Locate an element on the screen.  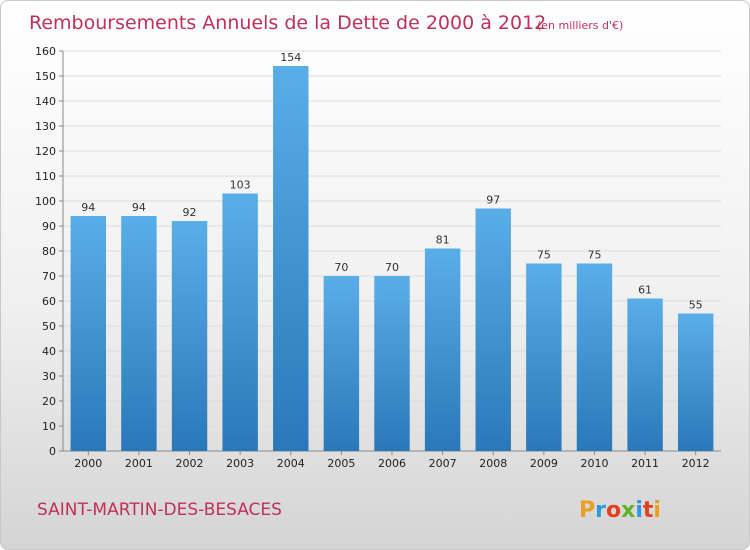
x-tick-label-2002: 2002 is located at coordinates (190, 463).